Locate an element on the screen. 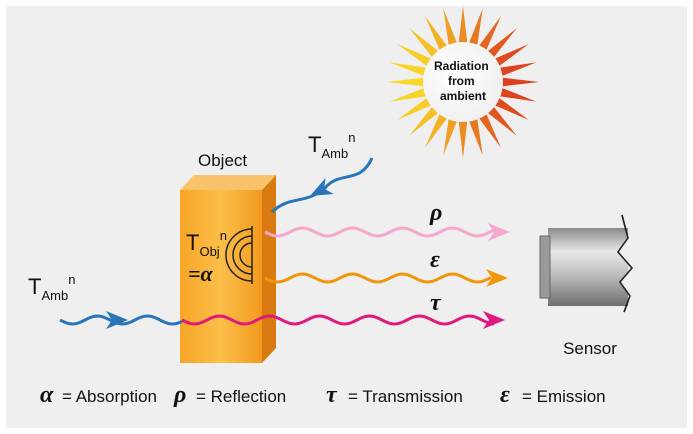 This screenshot has width=693, height=434. emission-arcs is located at coordinates (239, 255).